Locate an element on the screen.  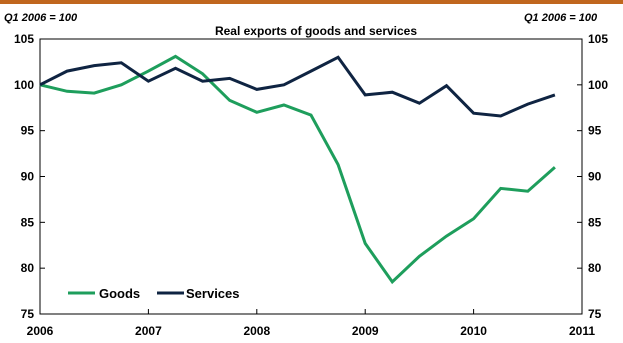
left-y-tick-label: 85 is located at coordinates (28, 222).